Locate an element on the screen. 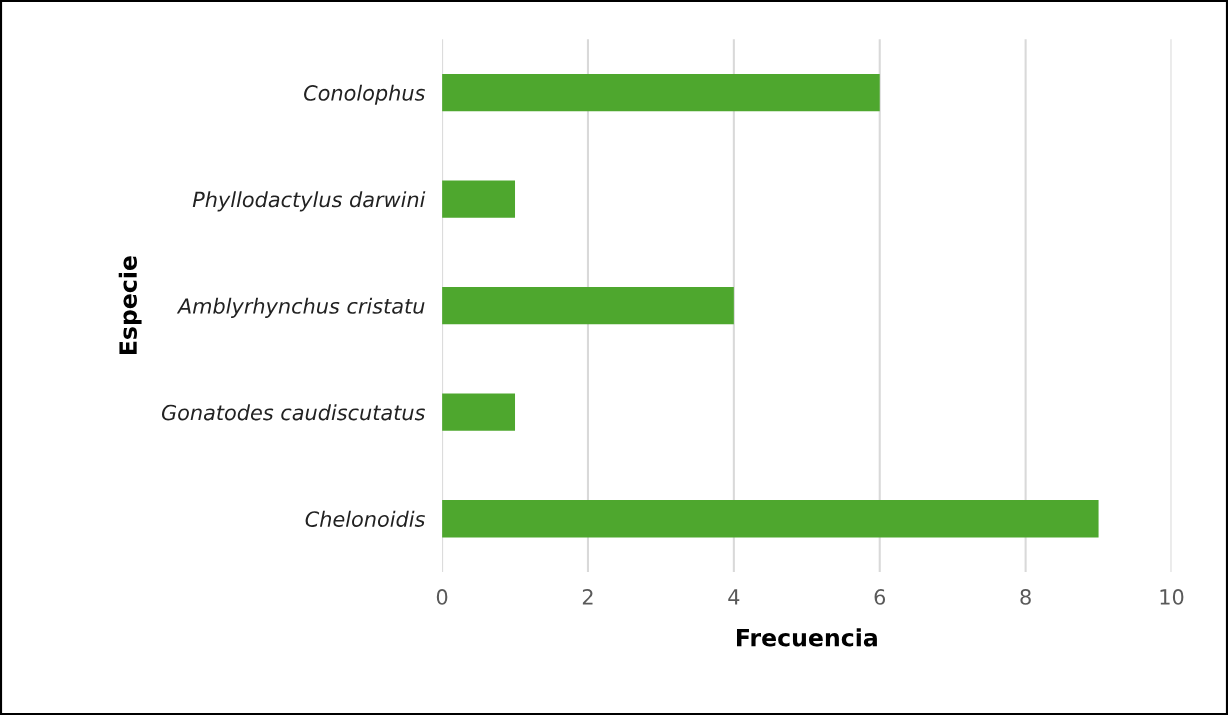 This screenshot has width=1228, height=715. x-tick-label: 0 is located at coordinates (442, 597).